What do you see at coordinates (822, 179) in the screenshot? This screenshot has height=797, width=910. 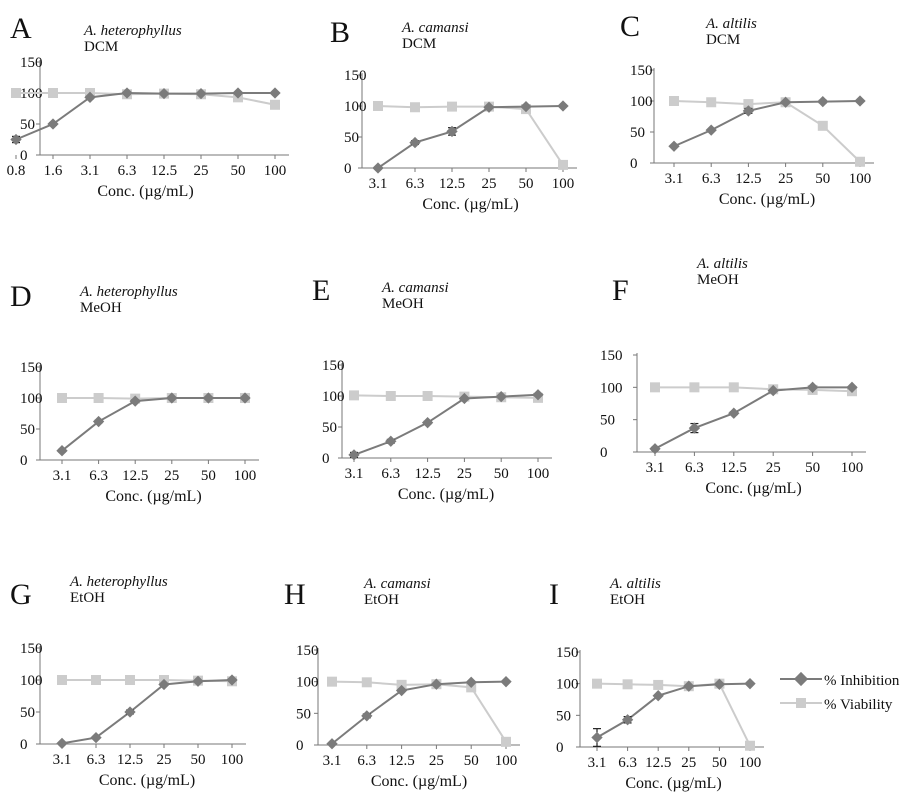 I see `panel-c-xtick-label: 50` at bounding box center [822, 179].